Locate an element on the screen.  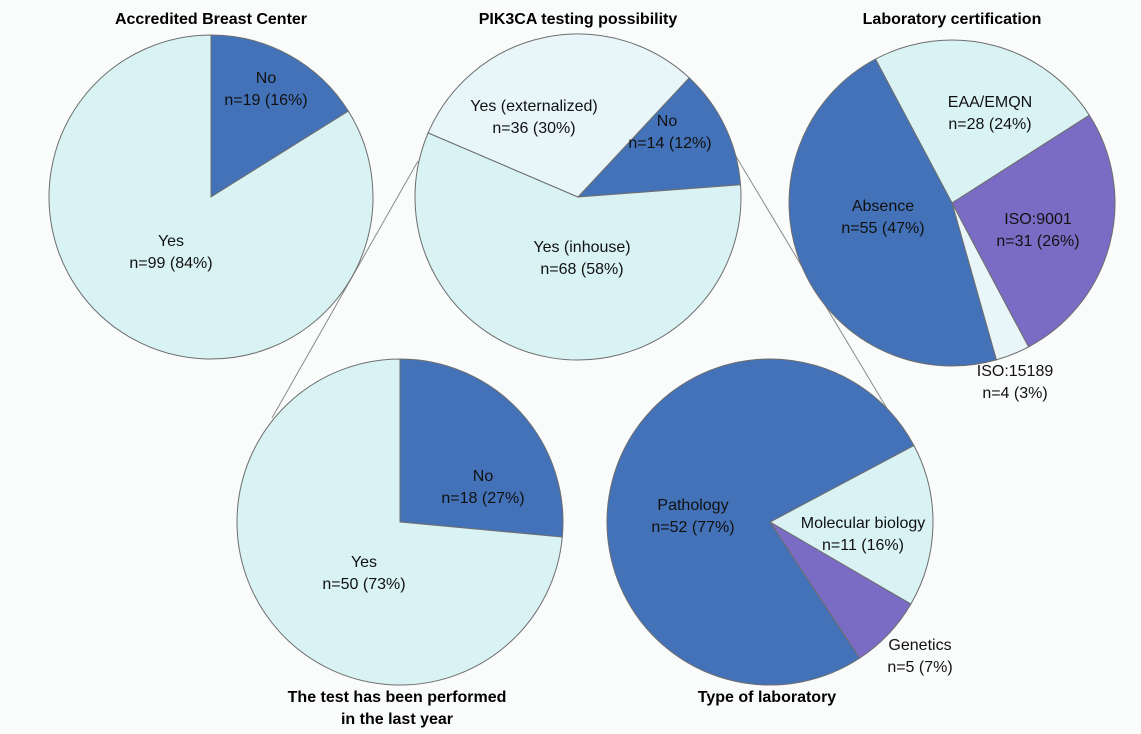
slice-value: n=4 (3%) is located at coordinates (1014, 393).